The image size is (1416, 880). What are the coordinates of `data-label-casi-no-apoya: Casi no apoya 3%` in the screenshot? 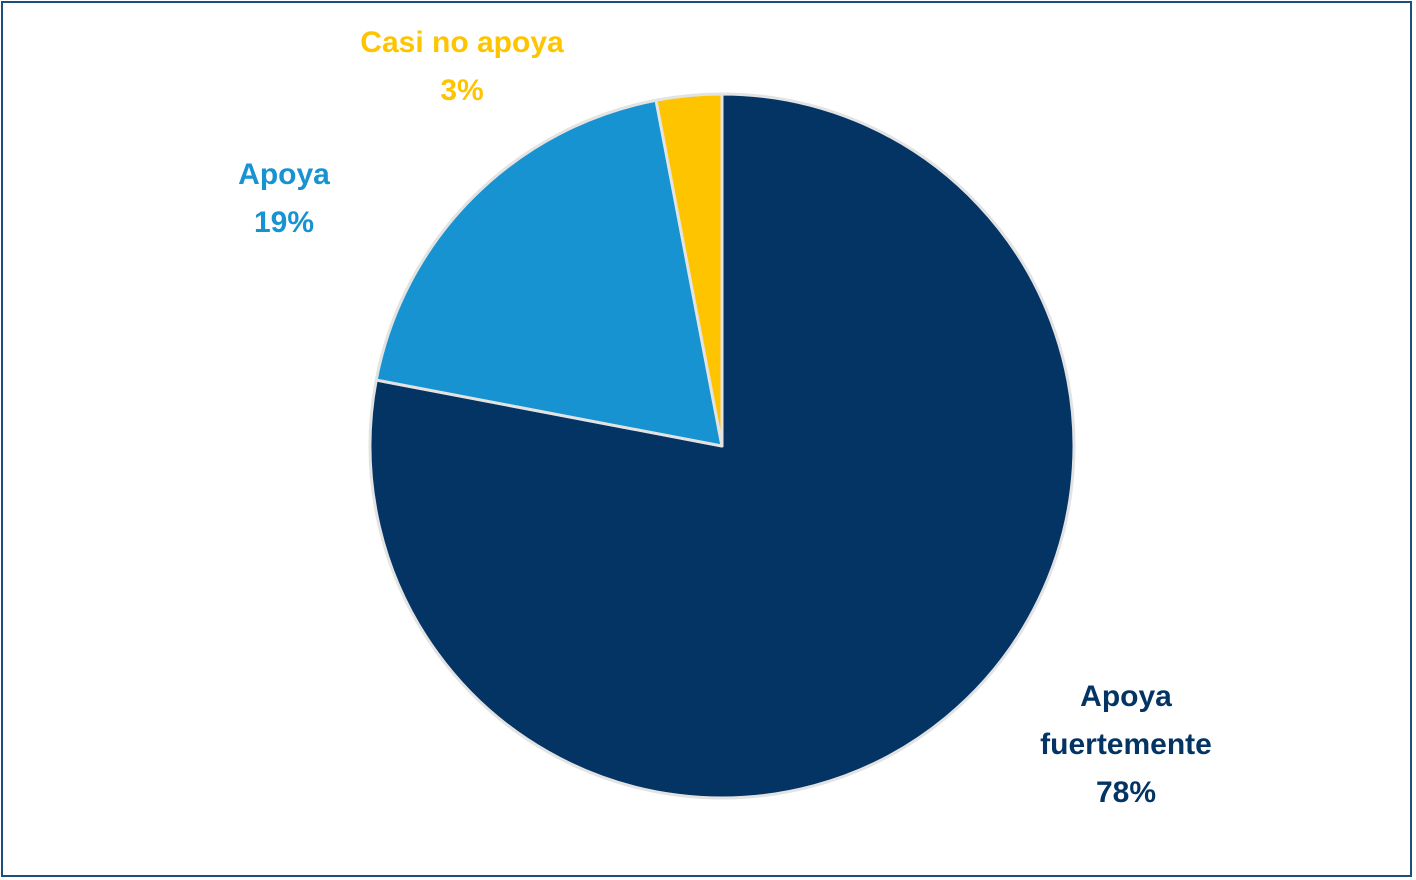 It's located at (462, 66).